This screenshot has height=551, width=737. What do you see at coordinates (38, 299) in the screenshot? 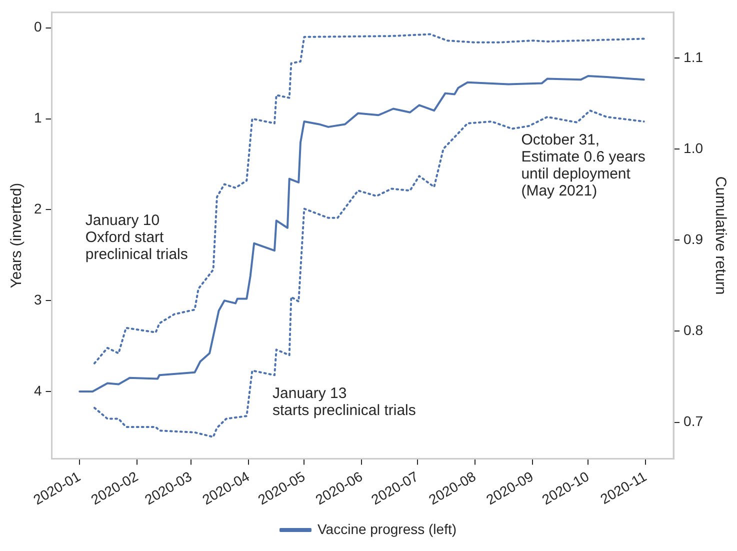
I see `y-tick-label: 3` at bounding box center [38, 299].